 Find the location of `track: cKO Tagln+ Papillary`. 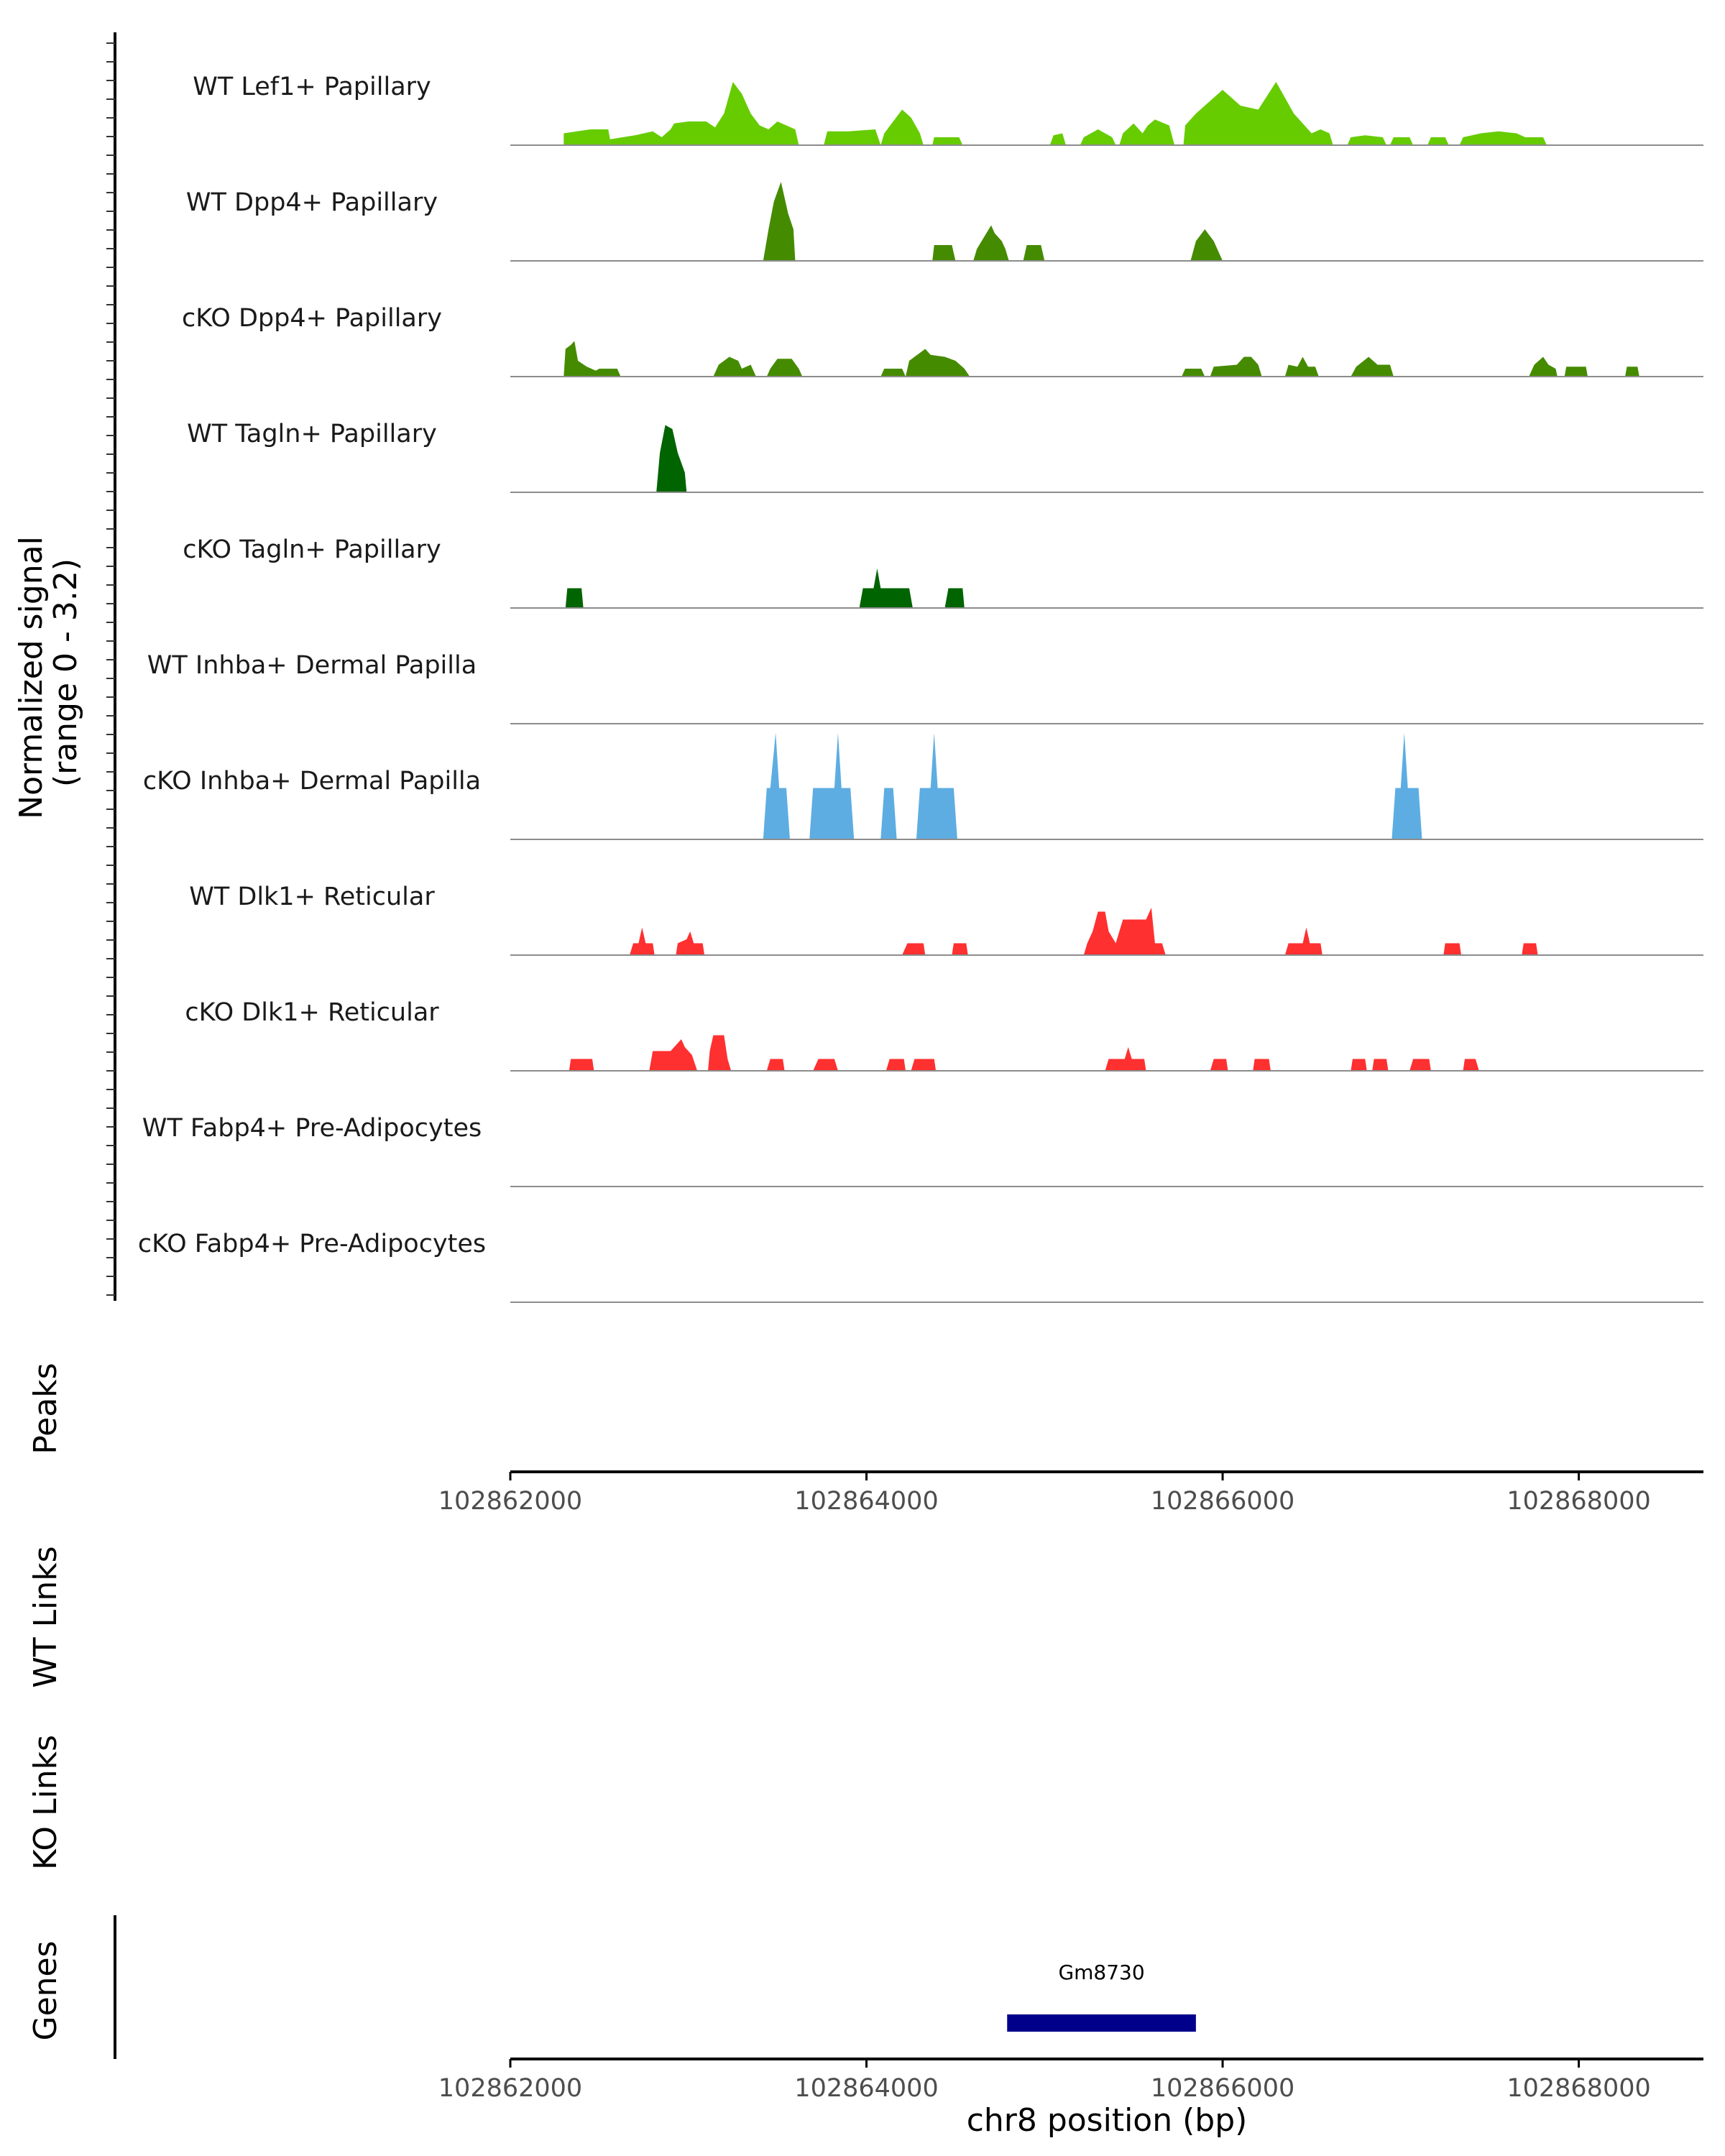

track: cKO Tagln+ Papillary is located at coordinates (943, 572).